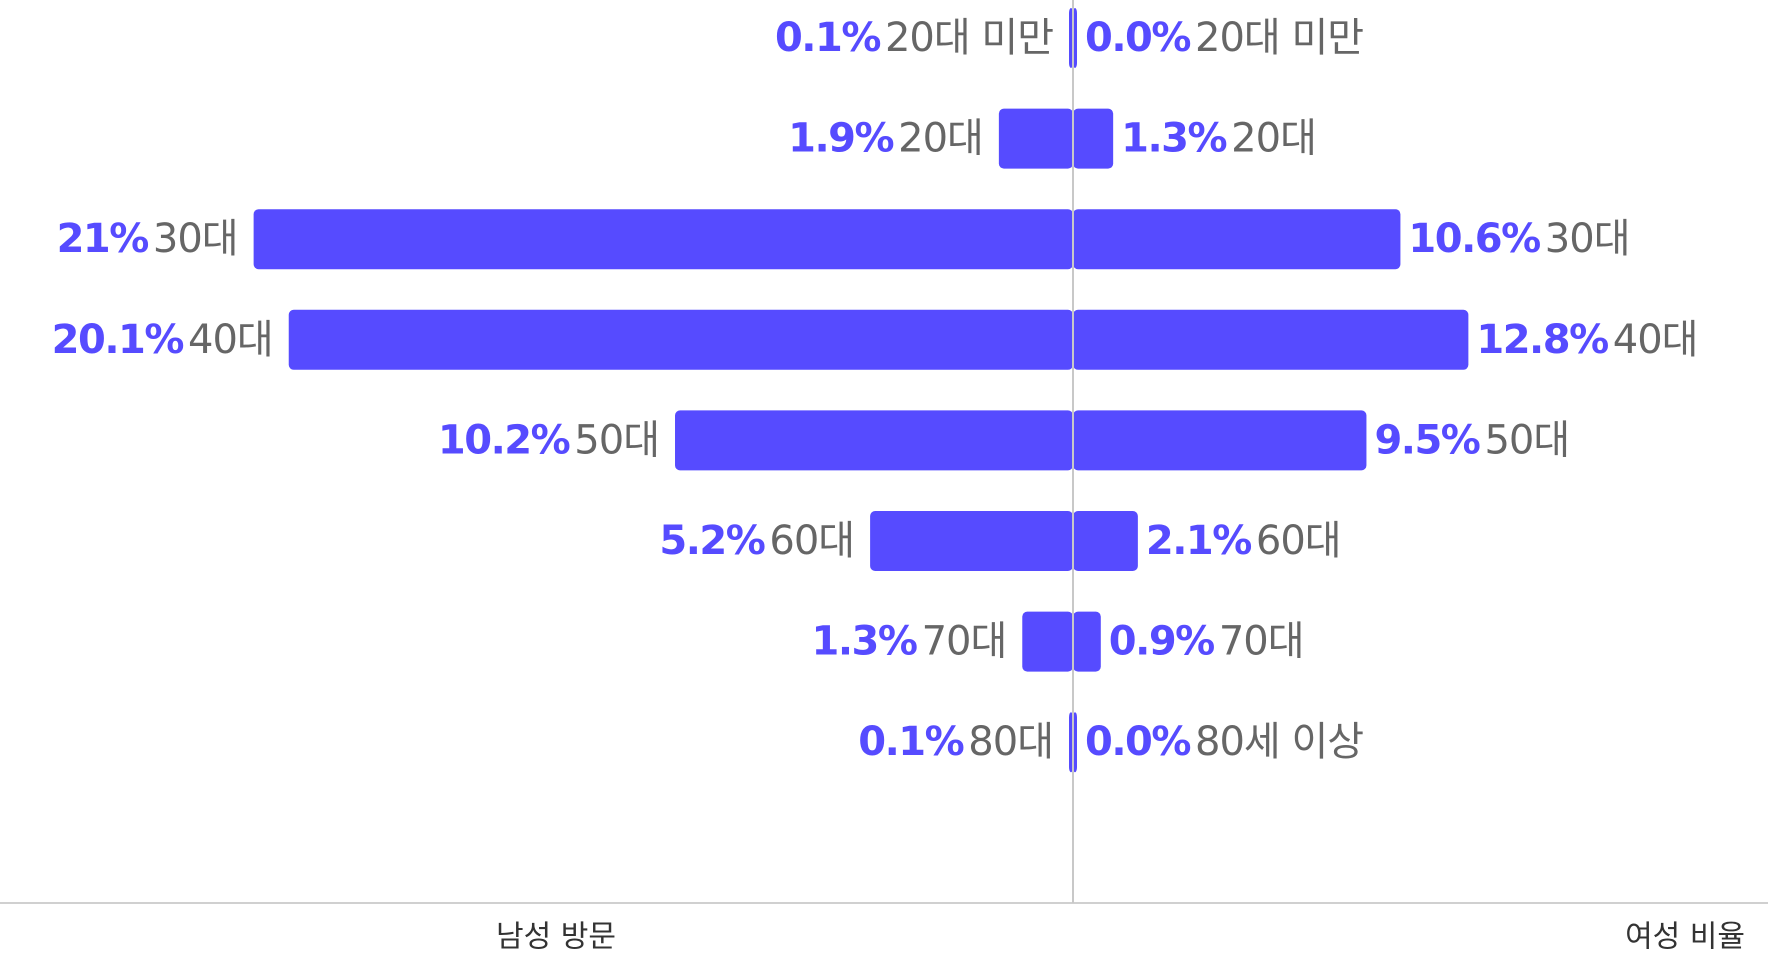 This screenshot has width=1768, height=968. Describe the element at coordinates (1161, 642) in the screenshot. I see `value-label: 0.9%` at that location.